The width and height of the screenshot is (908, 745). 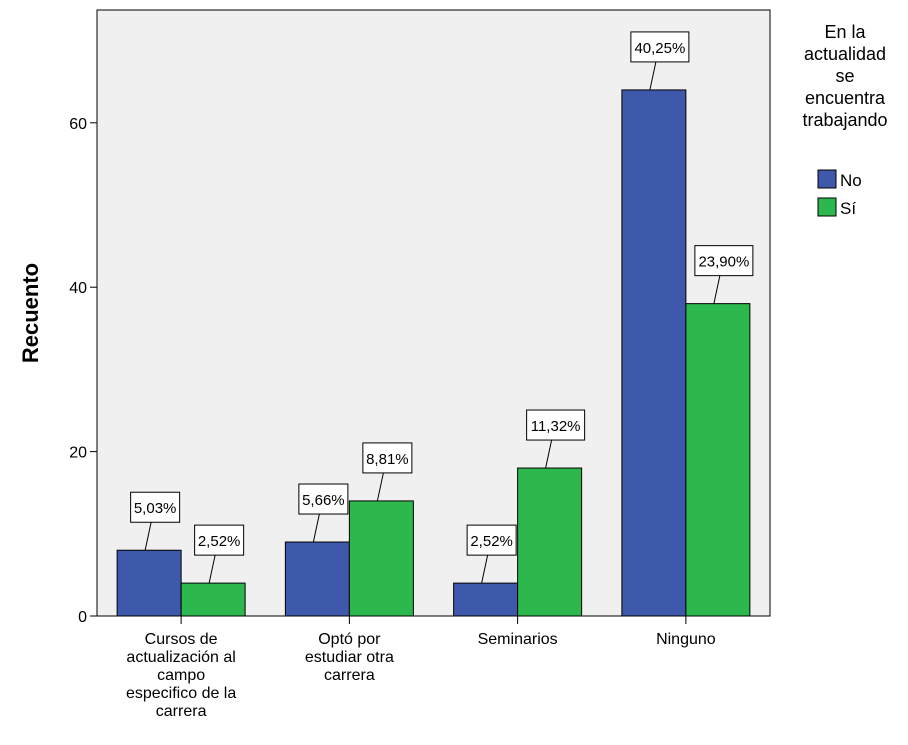 I want to click on x-tick-label: Optó por estudiar otra carrera, so click(x=349, y=657).